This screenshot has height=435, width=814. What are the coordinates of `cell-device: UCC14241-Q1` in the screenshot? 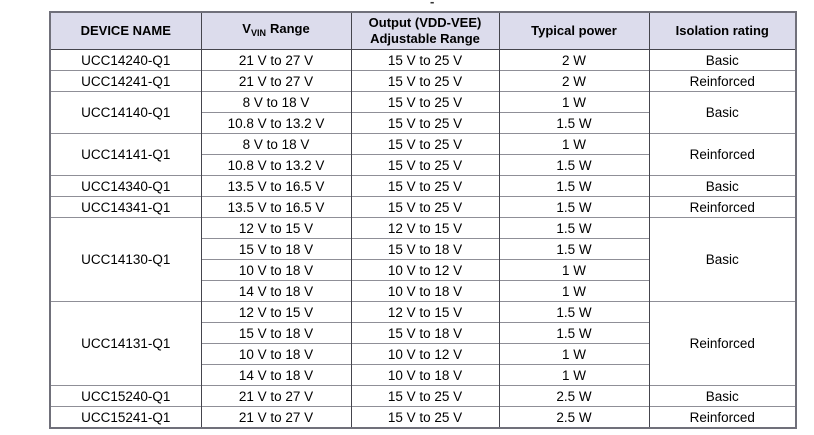 It's located at (125, 81).